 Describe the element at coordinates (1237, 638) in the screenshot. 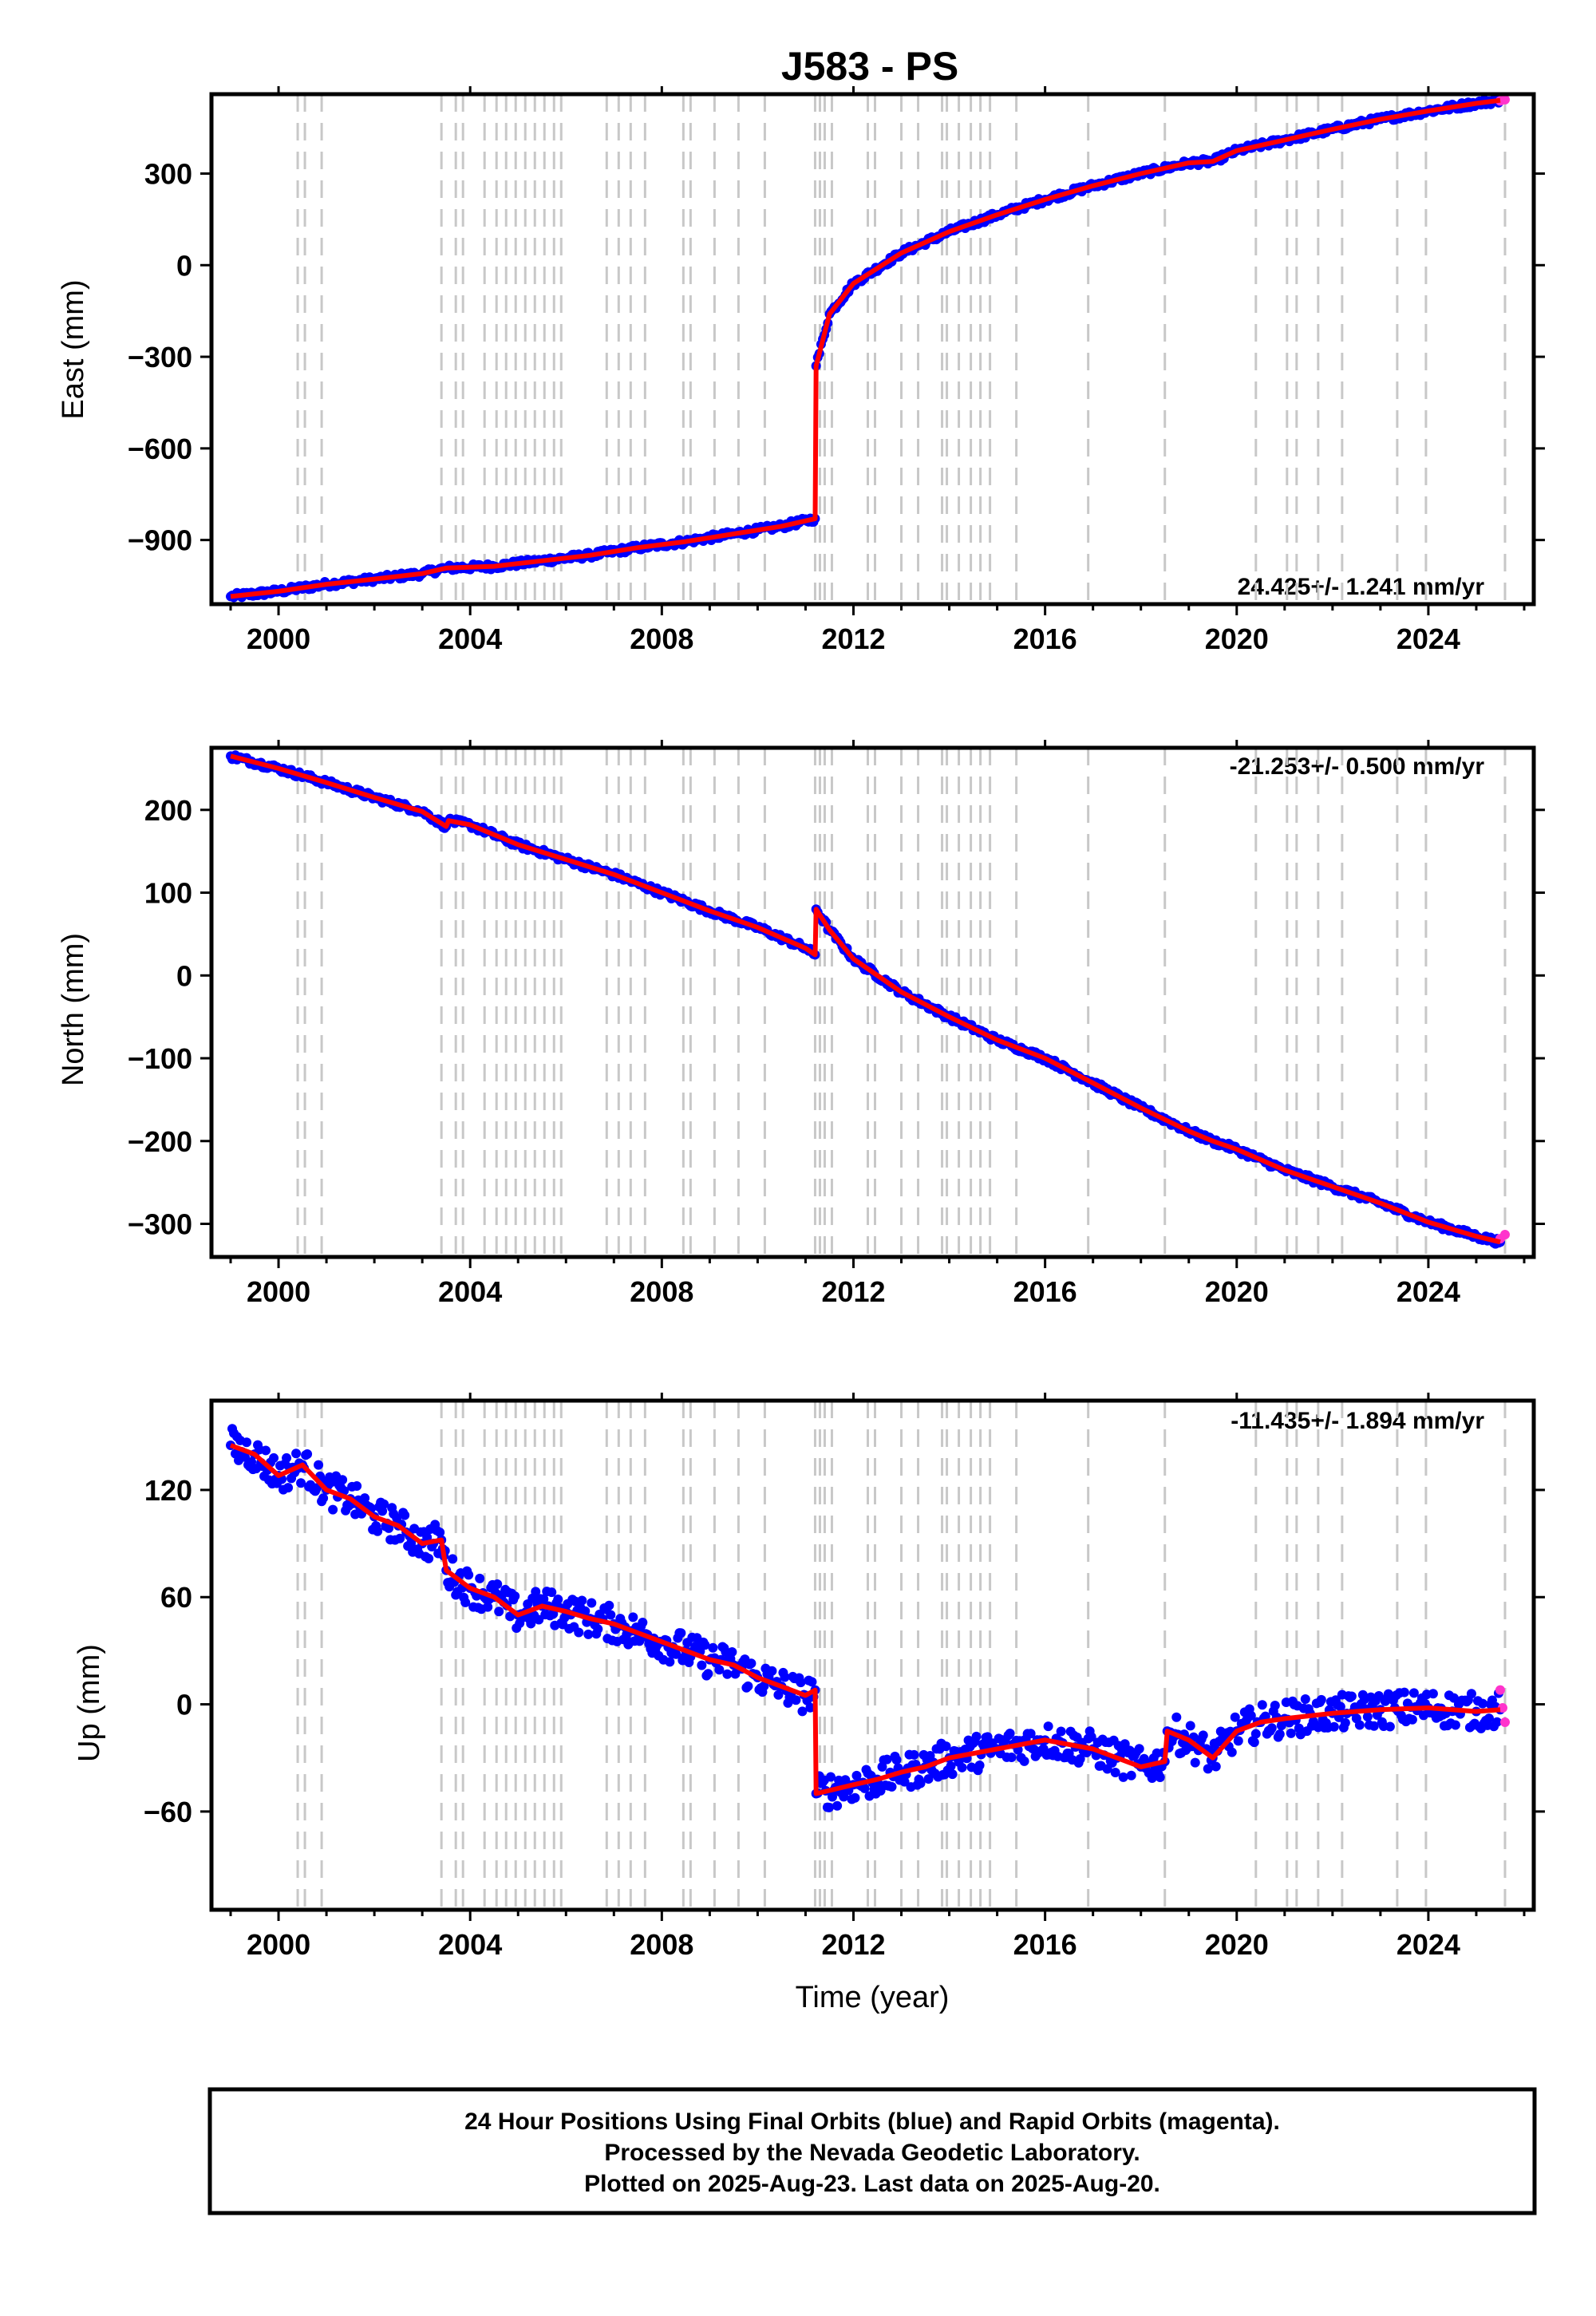

I see `east-x-tick-label: 2020` at that location.